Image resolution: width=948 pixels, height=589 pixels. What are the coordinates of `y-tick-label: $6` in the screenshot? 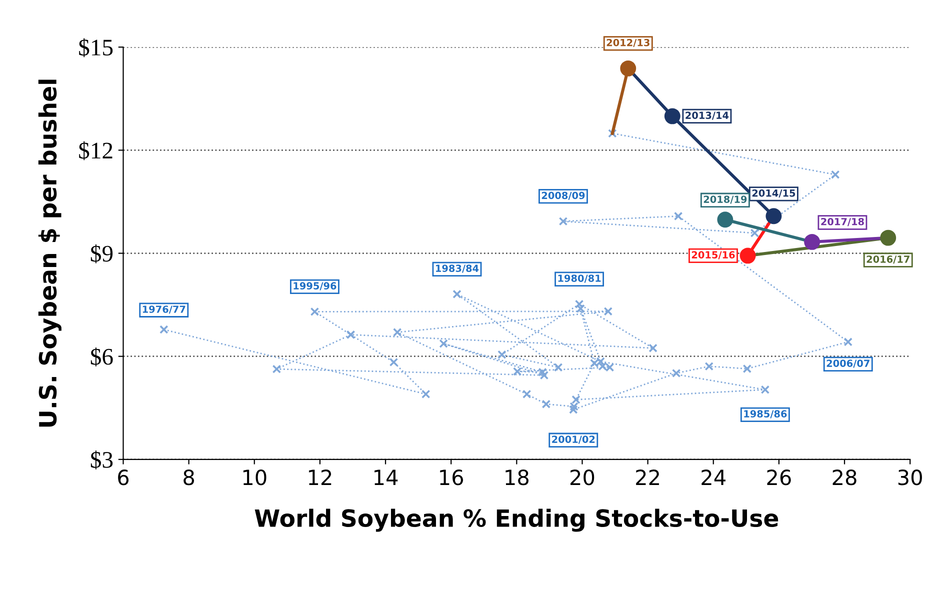 It's located at (101, 356).